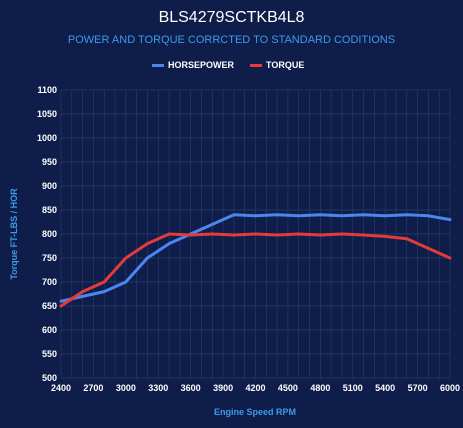 This screenshot has height=428, width=463. Describe the element at coordinates (61, 388) in the screenshot. I see `x-tick-label: 2400` at that location.